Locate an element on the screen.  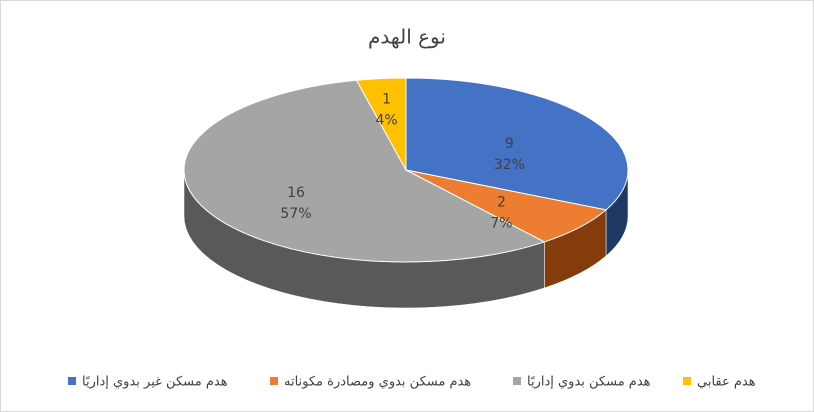
chart-title: نوع الهدم is located at coordinates (407, 37).